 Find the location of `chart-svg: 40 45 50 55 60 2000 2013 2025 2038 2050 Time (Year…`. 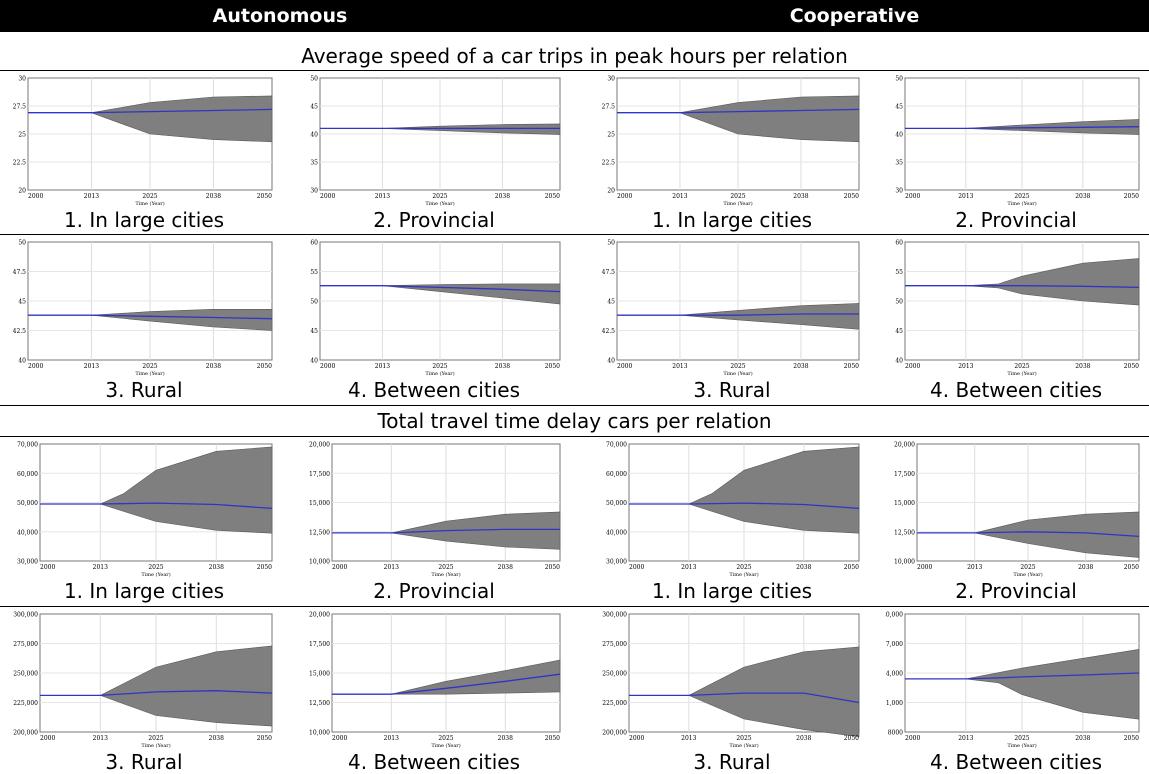

chart-svg: 40 45 50 55 60 2000 2013 2025 2038 2050 Time (Year… is located at coordinates (435, 308).